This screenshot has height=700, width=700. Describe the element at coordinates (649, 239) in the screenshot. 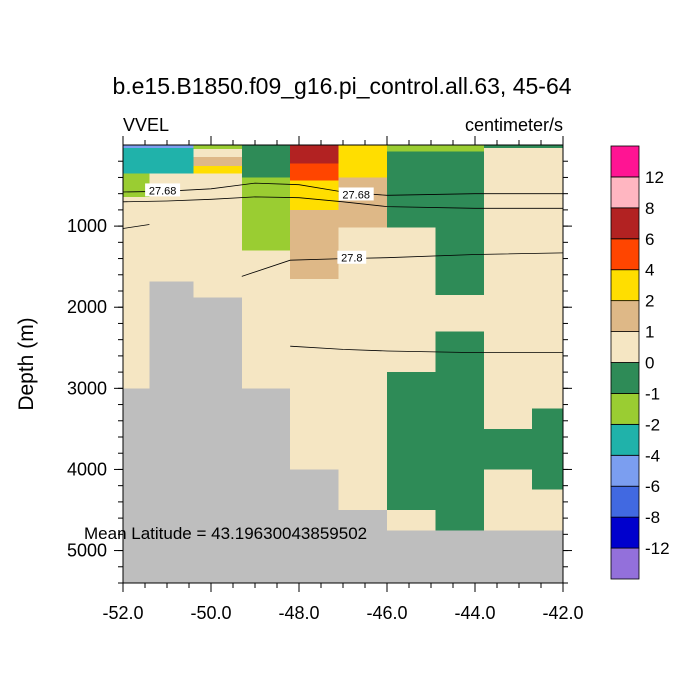

I see `colorbar-label: 6` at that location.